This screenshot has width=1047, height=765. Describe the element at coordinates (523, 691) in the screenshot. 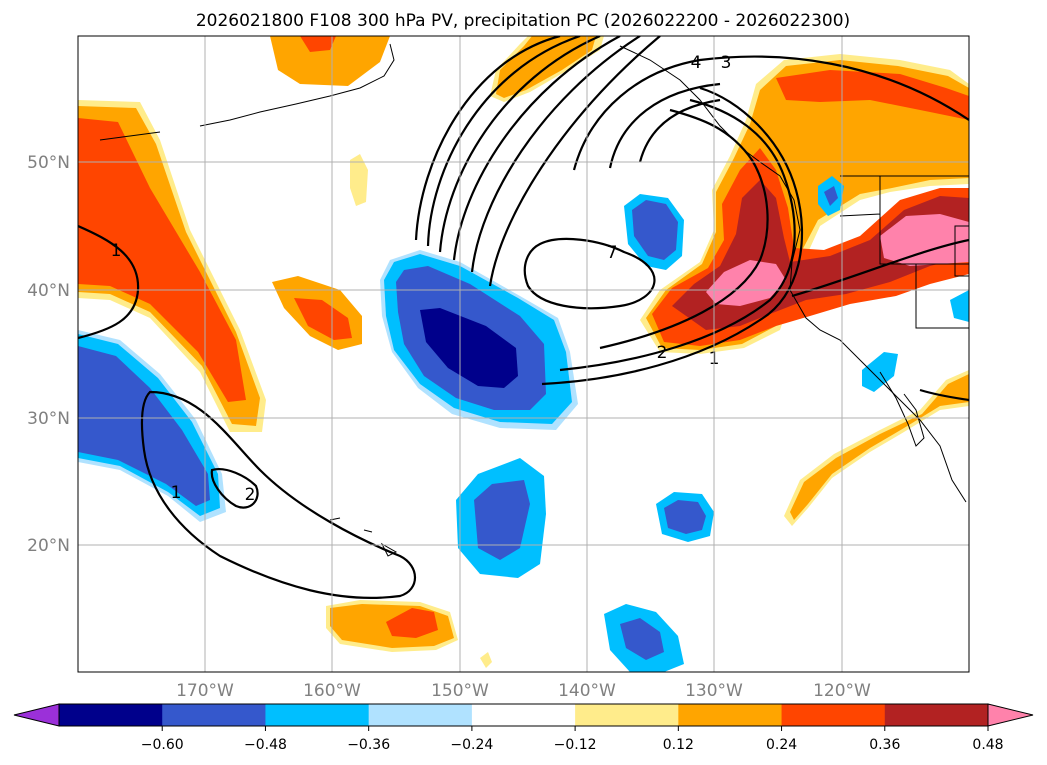

I see `longitude-labels: 170°W 160°W 150°W 140°W 130°W 120°W` at that location.